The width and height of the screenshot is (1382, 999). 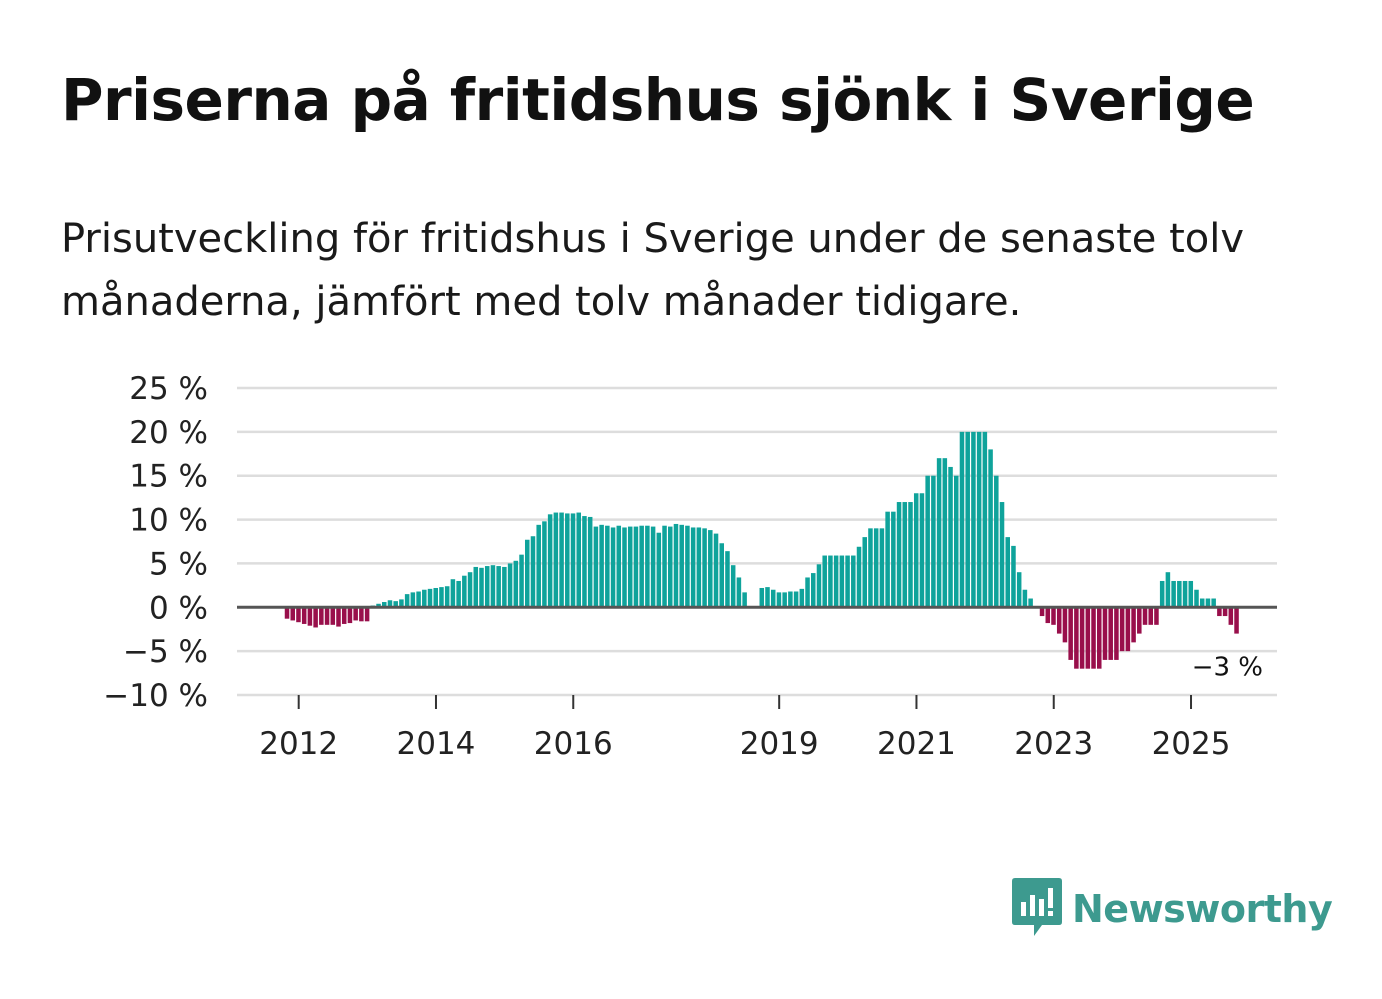 I want to click on brand: Newsworthy, so click(x=1172, y=909).